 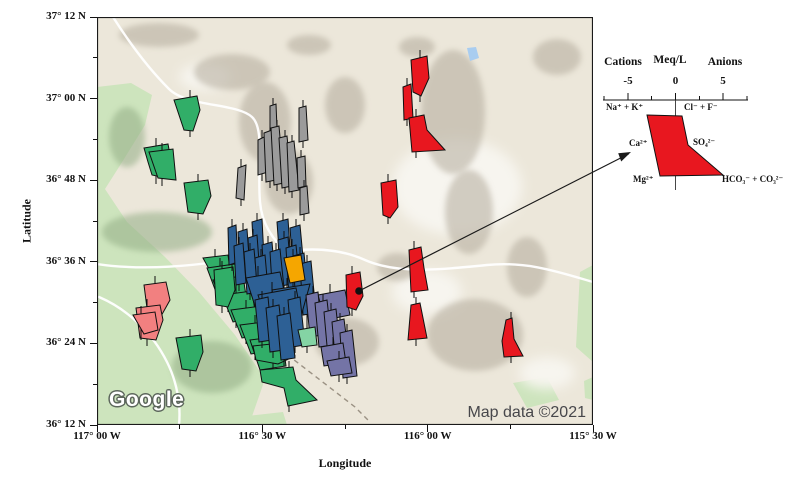 What do you see at coordinates (547, 373) in the screenshot?
I see `playa-flat` at bounding box center [547, 373].